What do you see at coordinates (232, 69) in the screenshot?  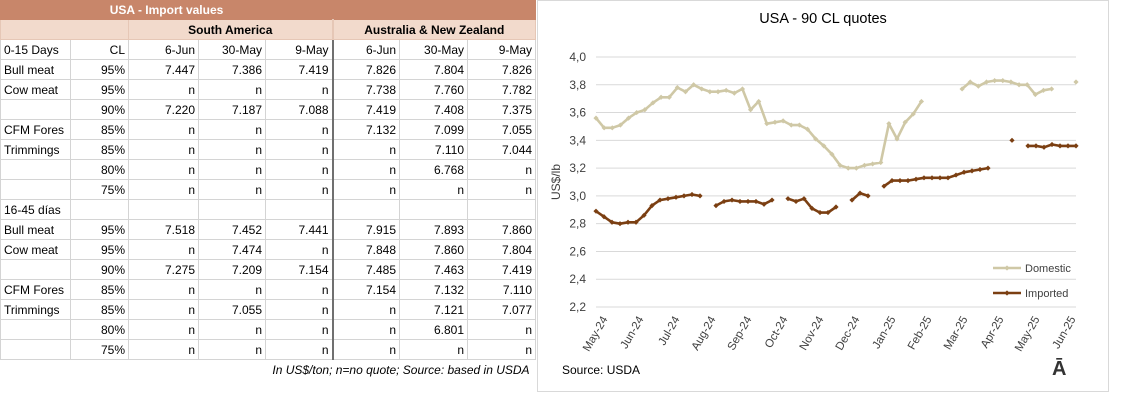 I see `value-cell: 7.386` at bounding box center [232, 69].